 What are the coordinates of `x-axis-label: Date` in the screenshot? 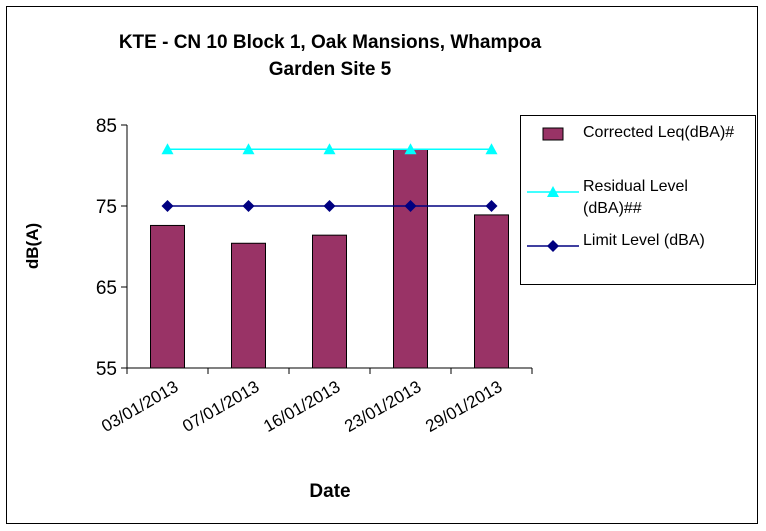 It's located at (329, 491).